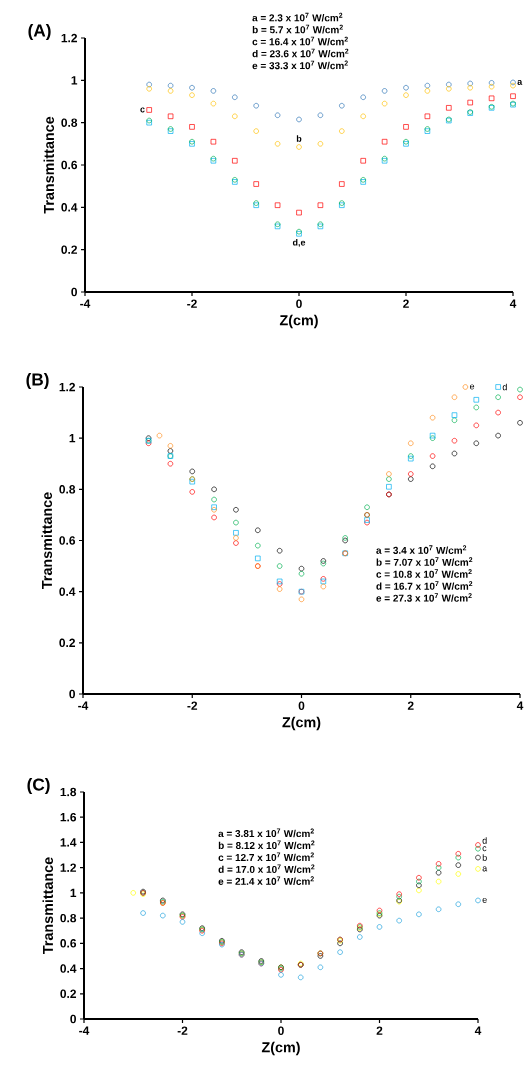 This screenshot has height=1072, width=527. Describe the element at coordinates (68, 842) in the screenshot. I see `y-tick-label: 1.4` at that location.